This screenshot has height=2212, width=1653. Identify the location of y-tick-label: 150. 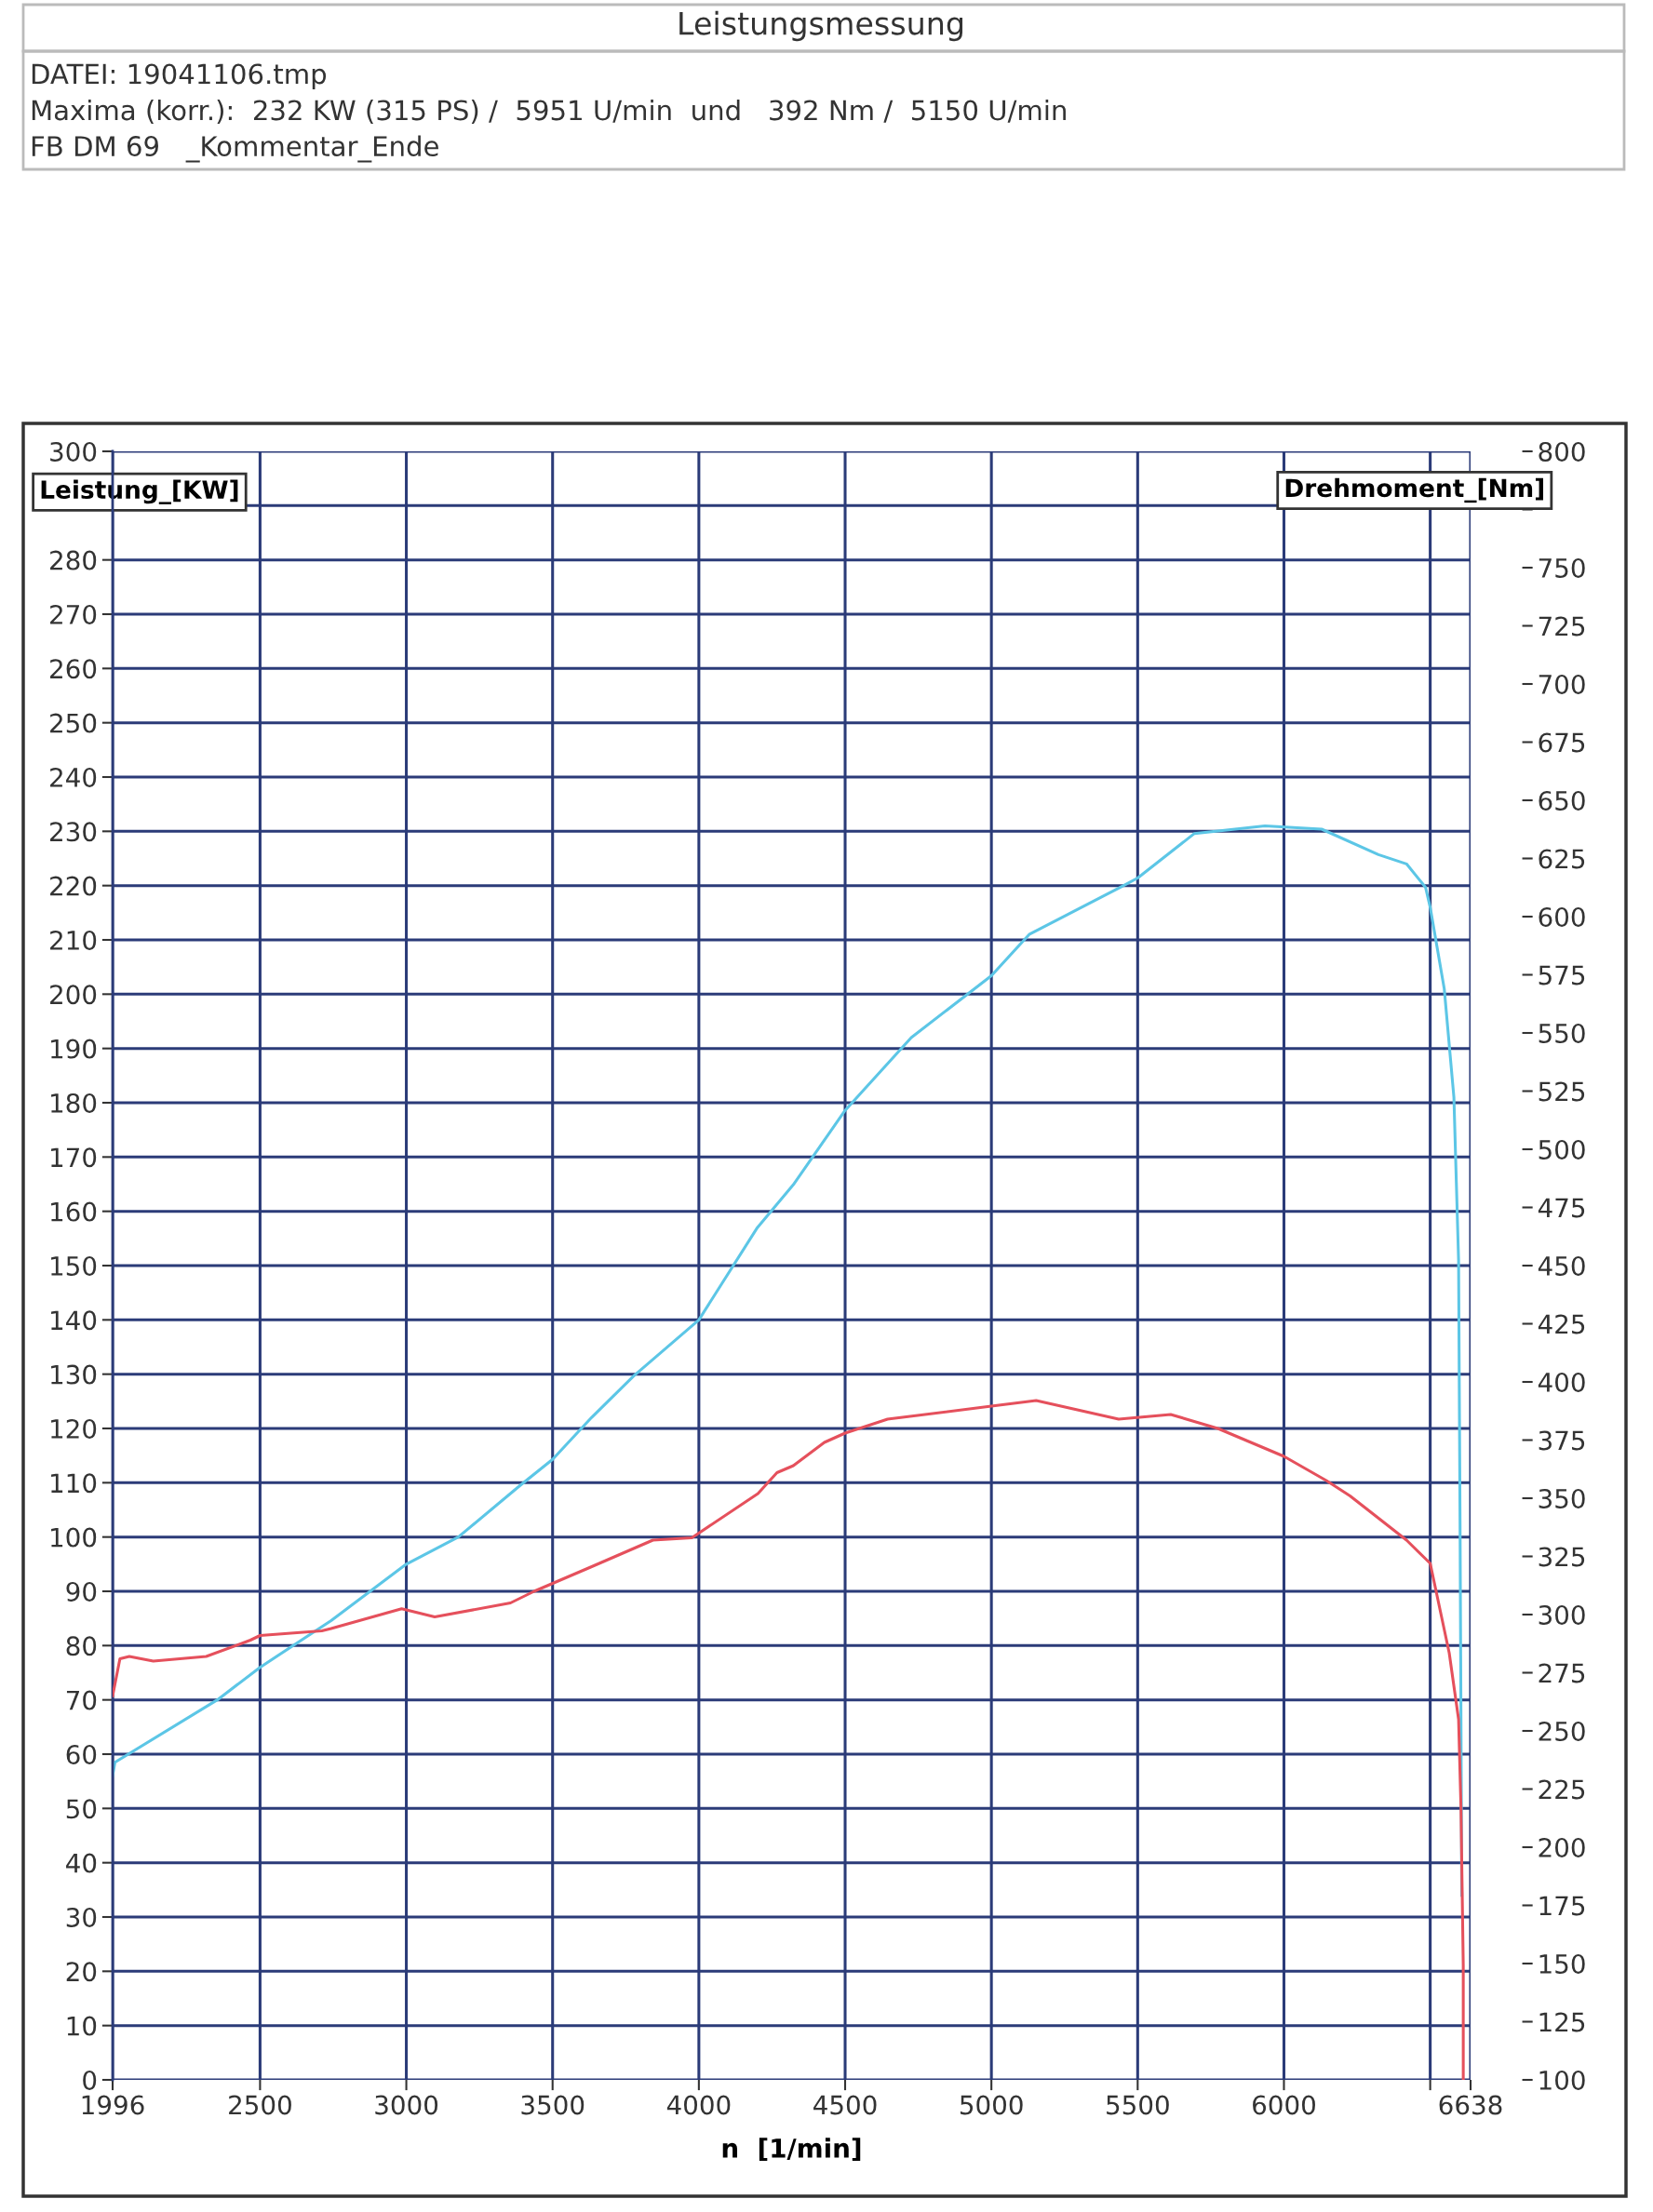
(74, 1265).